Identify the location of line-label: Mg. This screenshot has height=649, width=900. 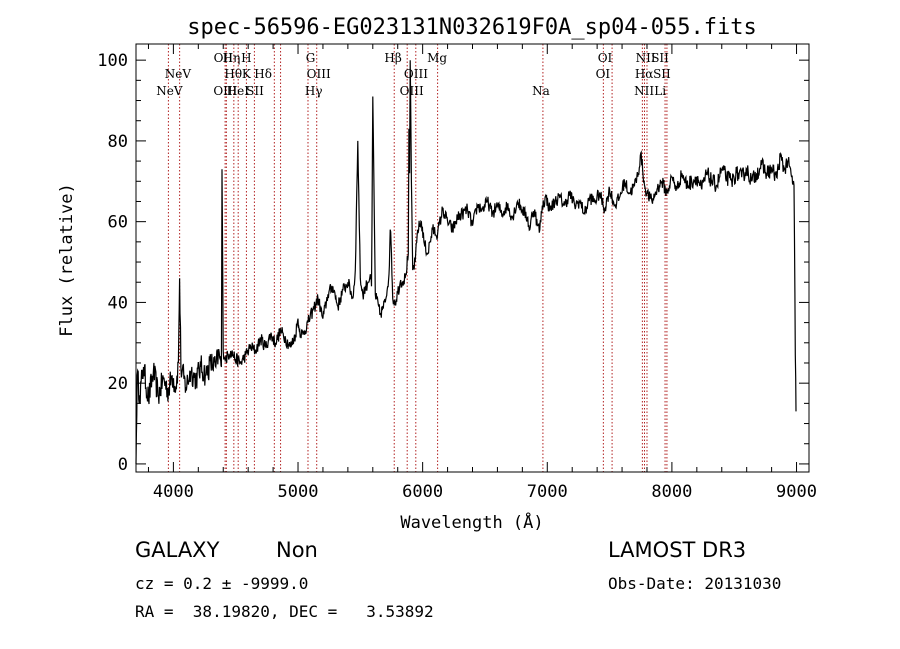
(437, 58).